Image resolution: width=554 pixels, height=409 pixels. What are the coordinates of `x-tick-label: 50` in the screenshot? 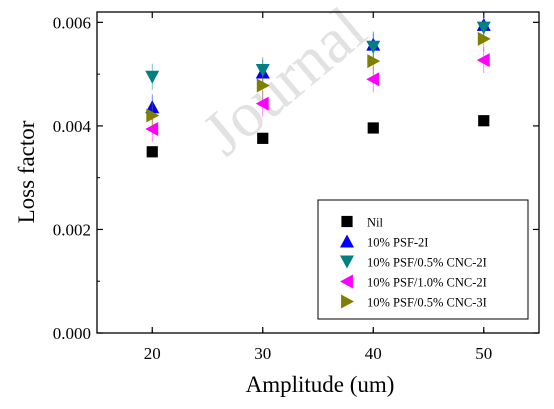 It's located at (483, 353).